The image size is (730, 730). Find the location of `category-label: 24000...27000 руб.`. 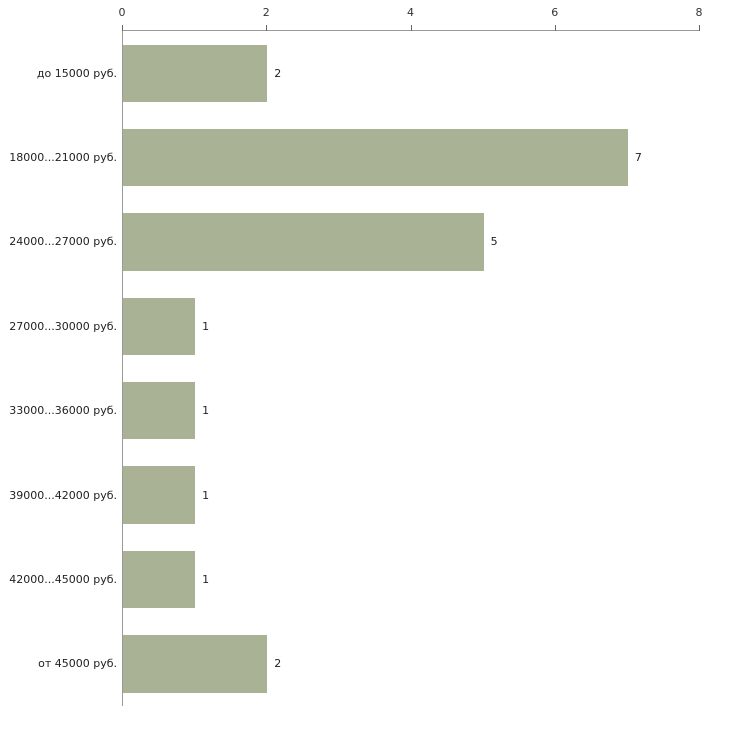

category-label: 24000...27000 руб. is located at coordinates (63, 242).